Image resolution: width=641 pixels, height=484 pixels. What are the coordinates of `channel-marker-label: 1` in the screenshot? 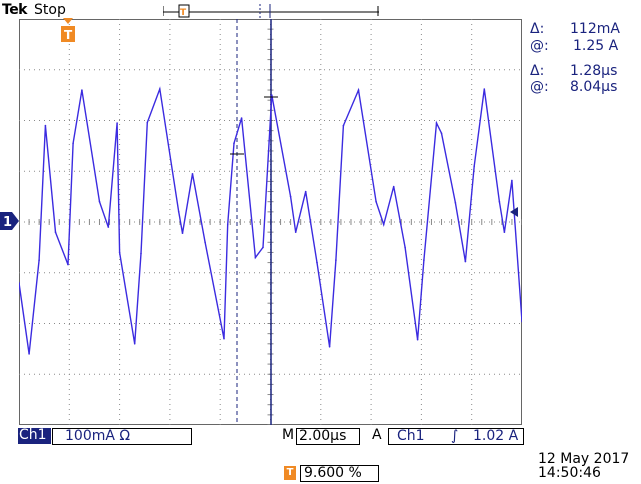 It's located at (7, 222).